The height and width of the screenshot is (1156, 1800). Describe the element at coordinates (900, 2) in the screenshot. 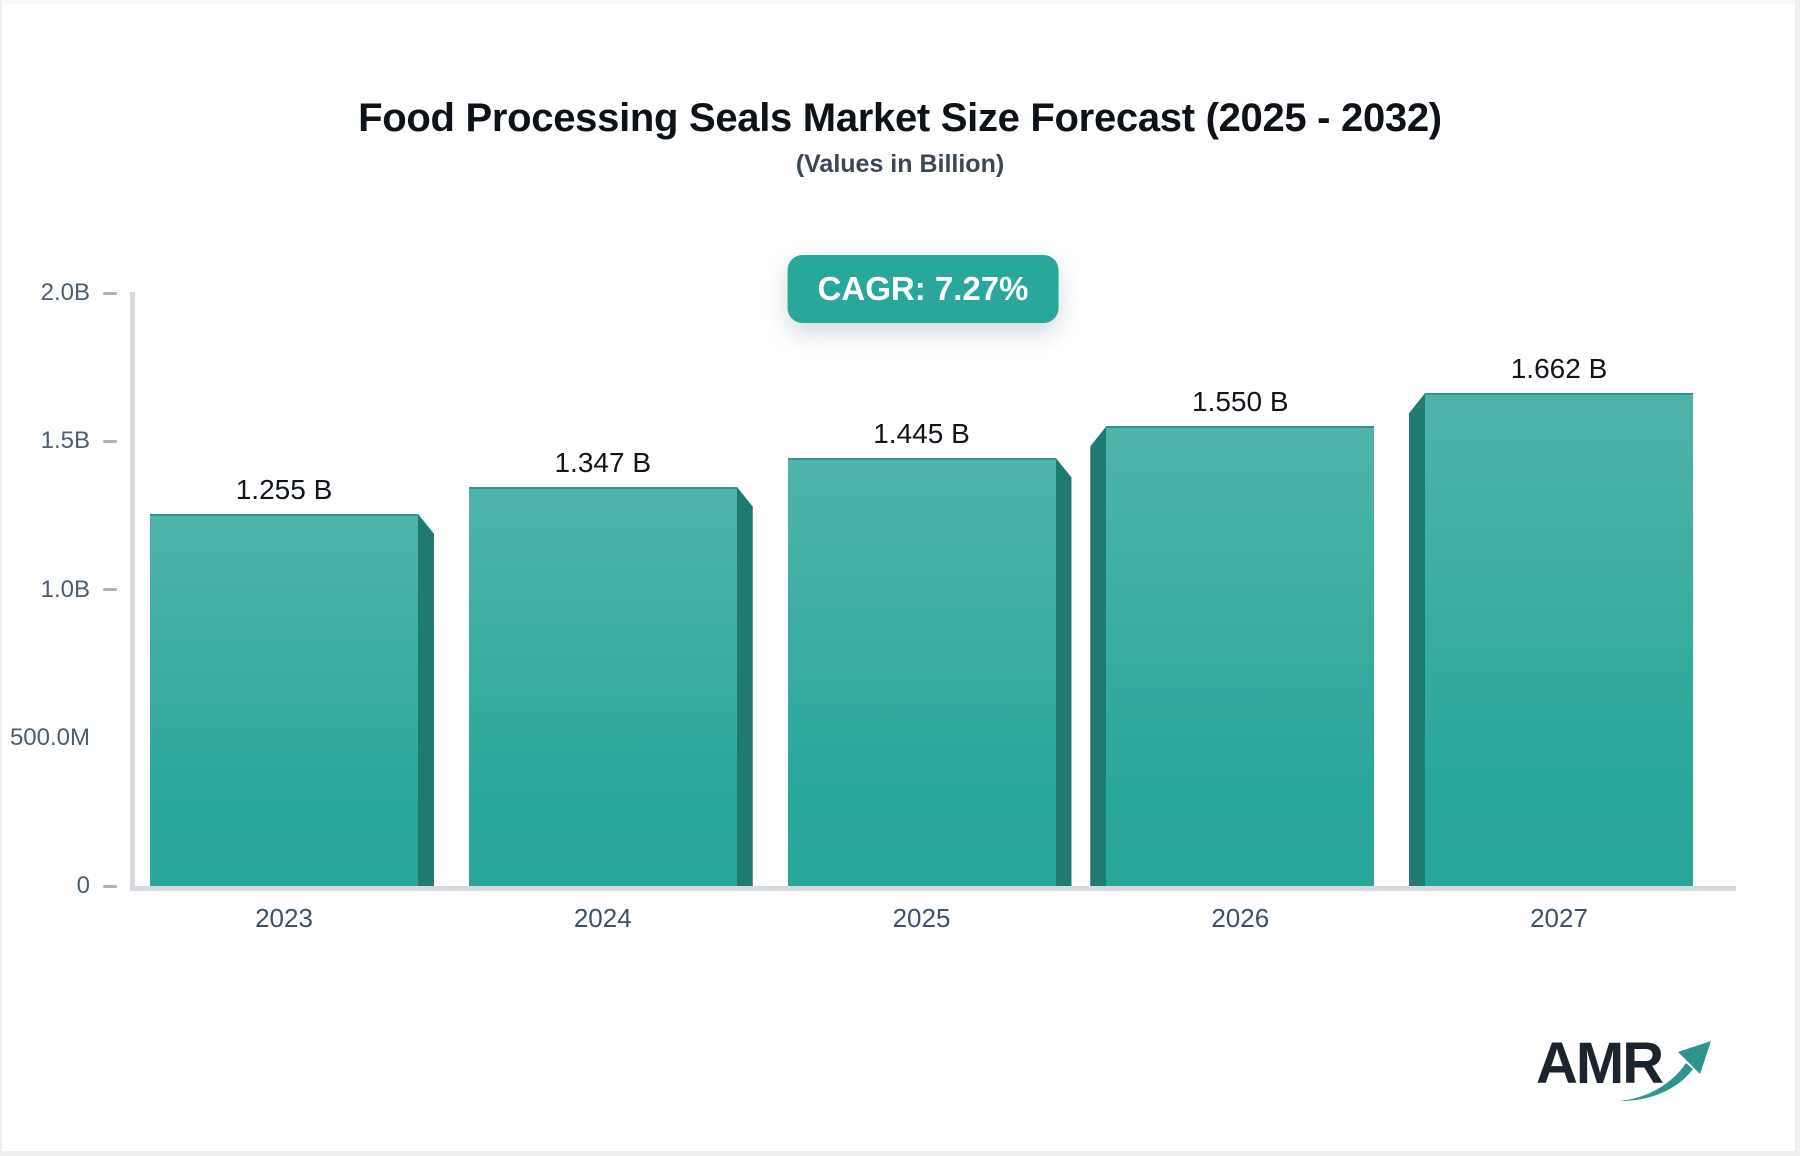

I see `card-border-top` at that location.